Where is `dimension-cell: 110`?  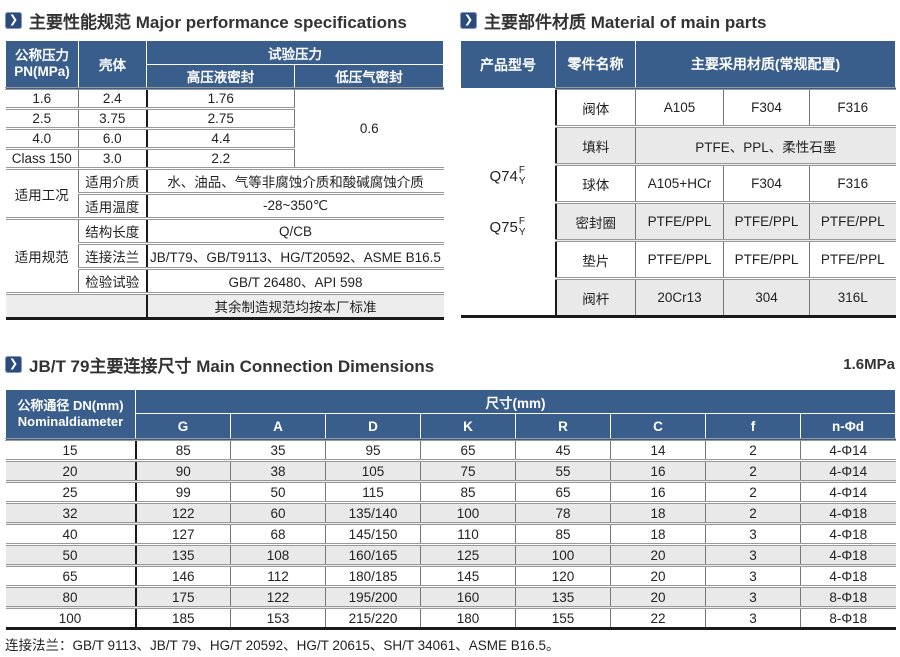 dimension-cell: 110 is located at coordinates (468, 533).